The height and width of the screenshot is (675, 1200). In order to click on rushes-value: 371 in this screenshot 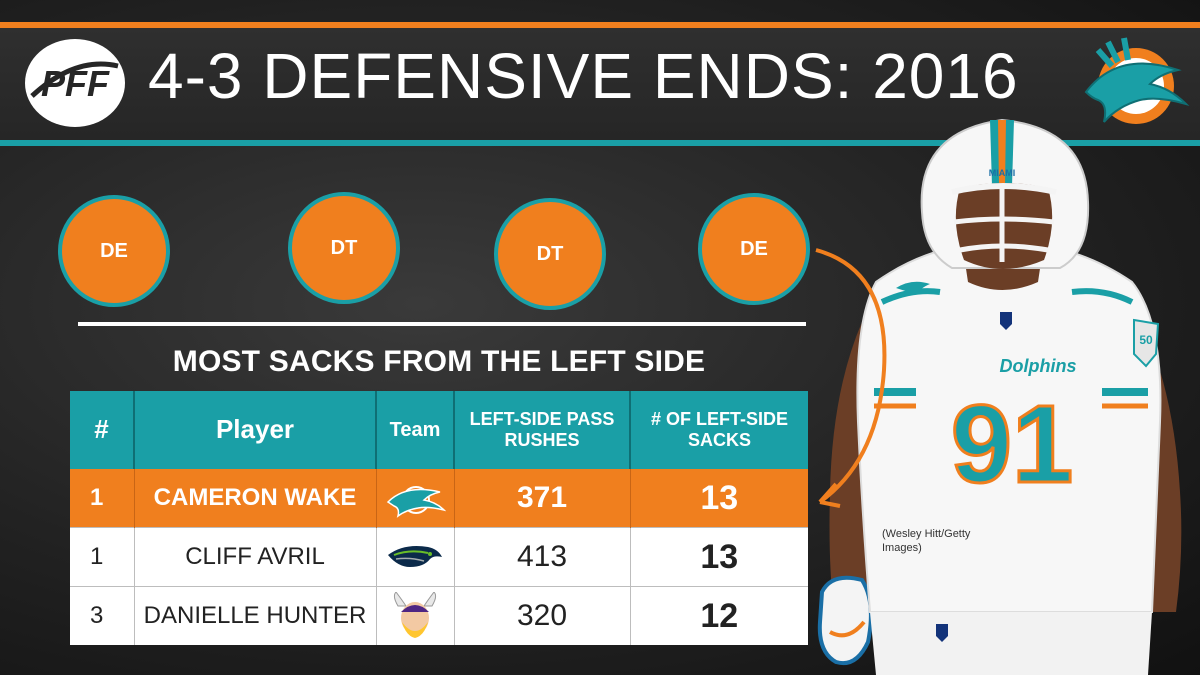, I will do `click(542, 497)`.